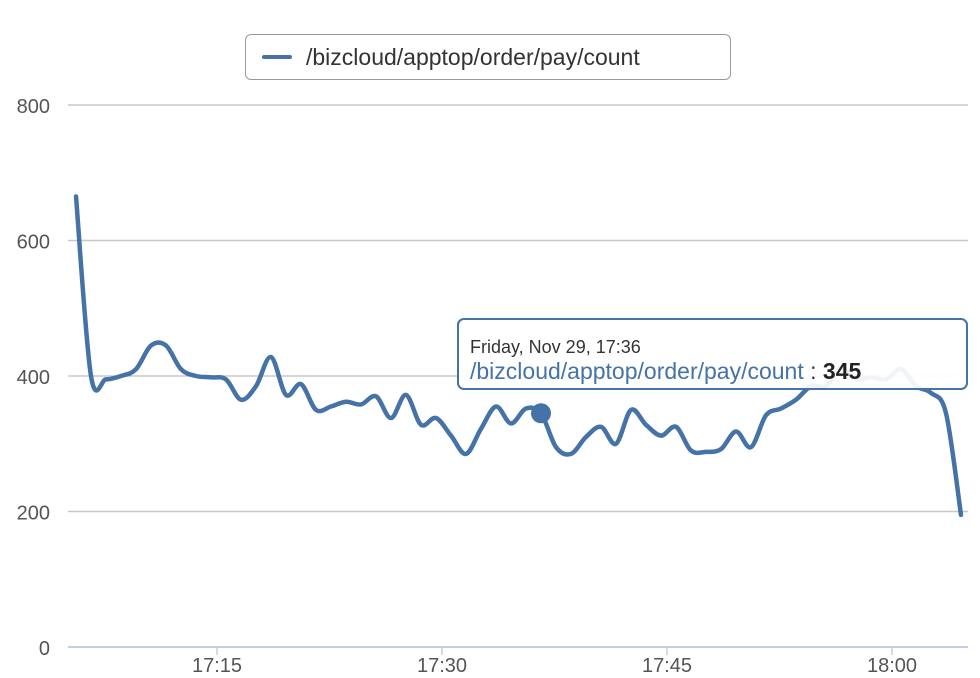 Image resolution: width=980 pixels, height=678 pixels. What do you see at coordinates (842, 371) in the screenshot?
I see `tooltip-value: 345` at bounding box center [842, 371].